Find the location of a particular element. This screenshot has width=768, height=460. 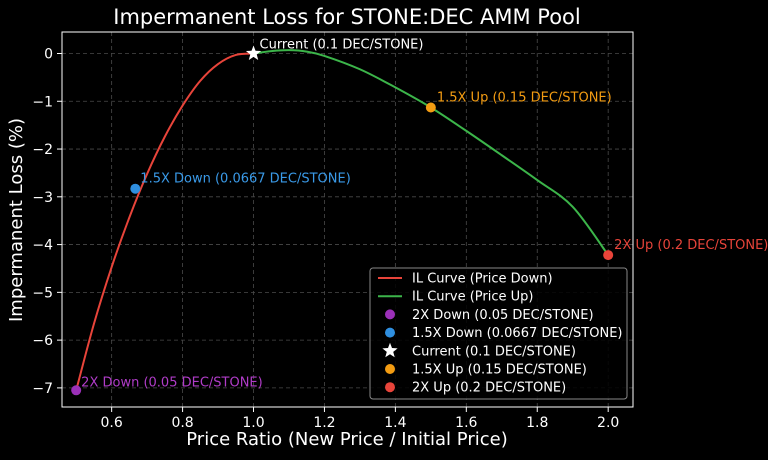

legend-entry-label: IL Curve (Price Down) is located at coordinates (482, 279).